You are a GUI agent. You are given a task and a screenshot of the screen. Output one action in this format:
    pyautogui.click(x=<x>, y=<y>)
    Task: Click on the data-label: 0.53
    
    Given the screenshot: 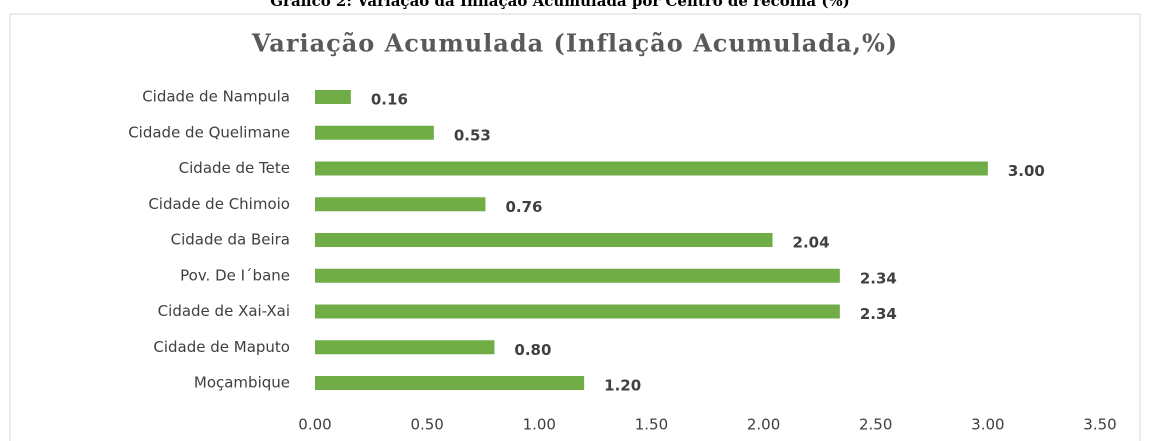 What is the action you would take?
    pyautogui.click(x=472, y=135)
    